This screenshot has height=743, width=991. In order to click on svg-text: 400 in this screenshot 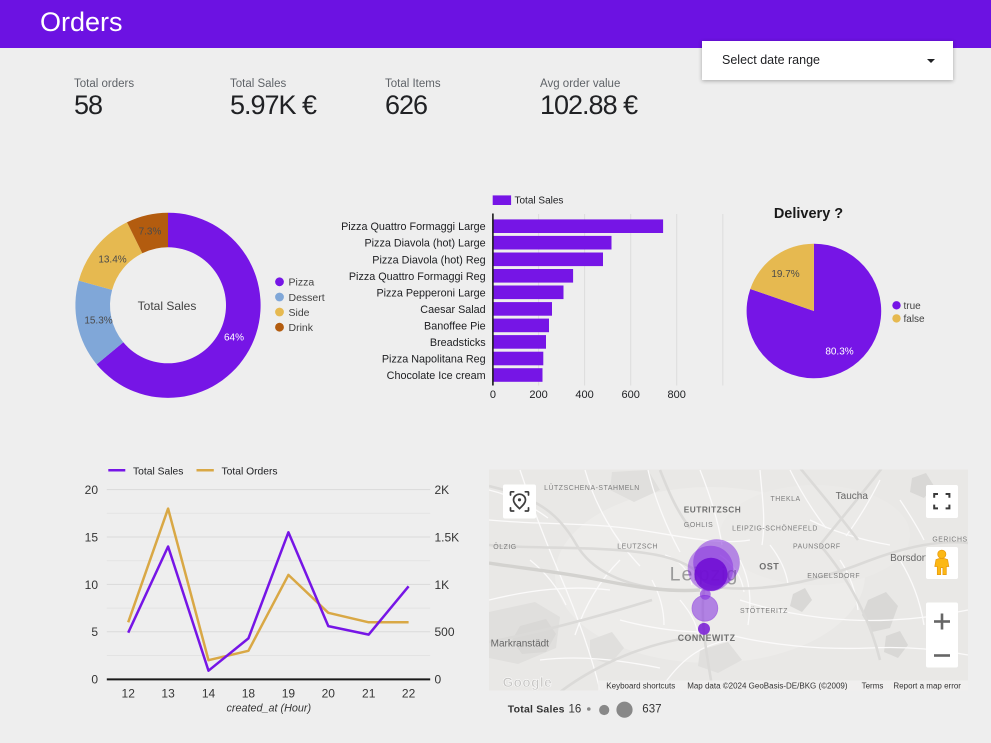, I will do `click(584, 395)`.